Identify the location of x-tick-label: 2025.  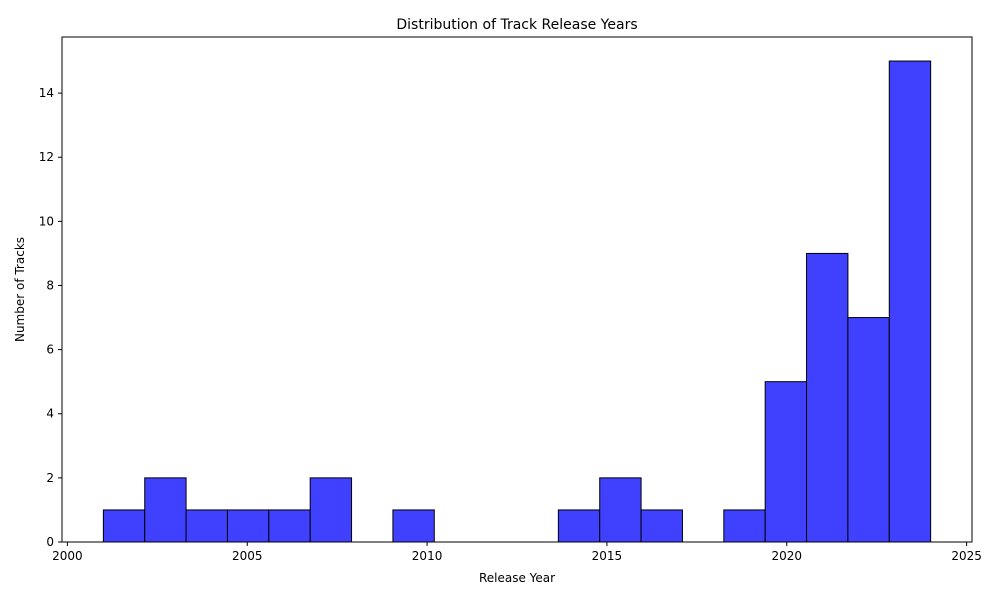
(966, 556).